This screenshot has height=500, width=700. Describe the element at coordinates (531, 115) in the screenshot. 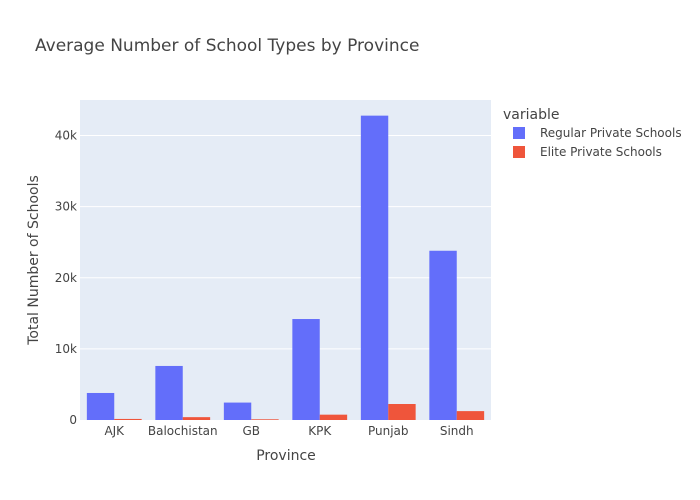

I see `legend-title: variable` at that location.